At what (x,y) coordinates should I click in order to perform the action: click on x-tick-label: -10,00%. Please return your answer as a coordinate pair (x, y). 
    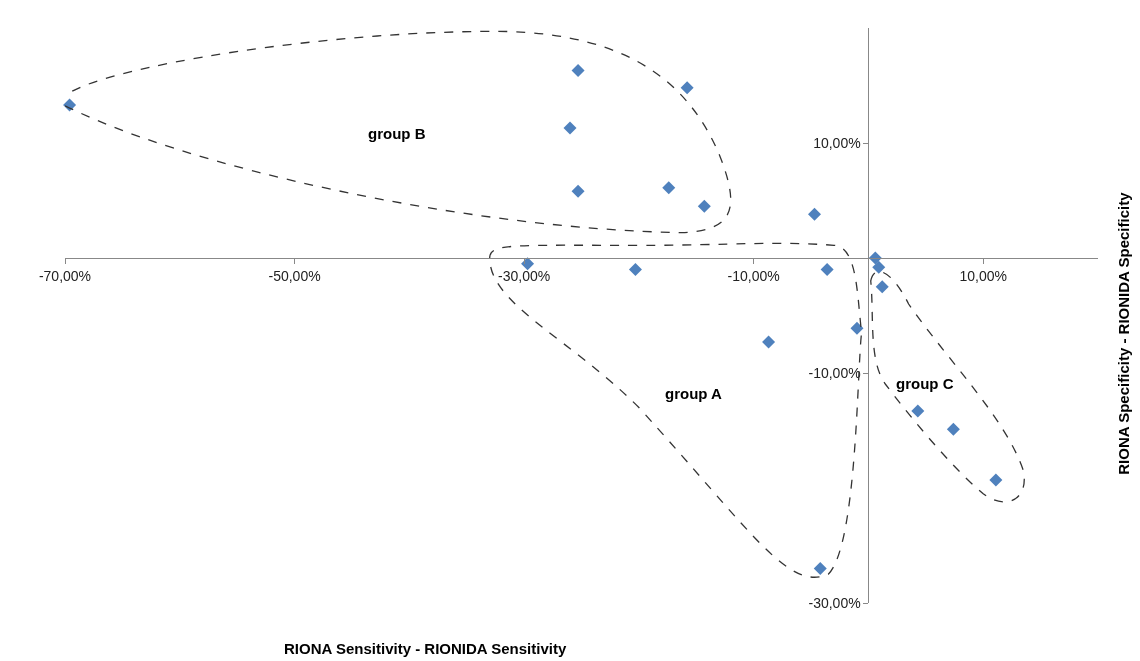
    Looking at the image, I should click on (753, 275).